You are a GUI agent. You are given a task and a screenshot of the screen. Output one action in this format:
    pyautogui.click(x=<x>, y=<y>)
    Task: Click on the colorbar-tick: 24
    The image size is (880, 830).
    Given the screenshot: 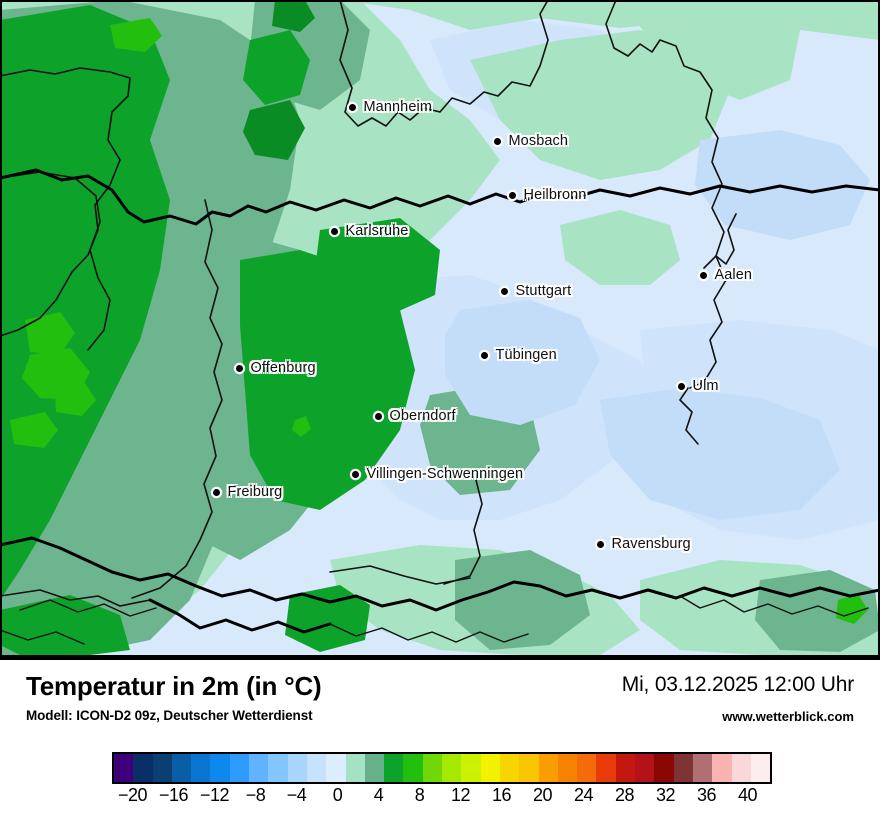 What is the action you would take?
    pyautogui.click(x=583, y=795)
    